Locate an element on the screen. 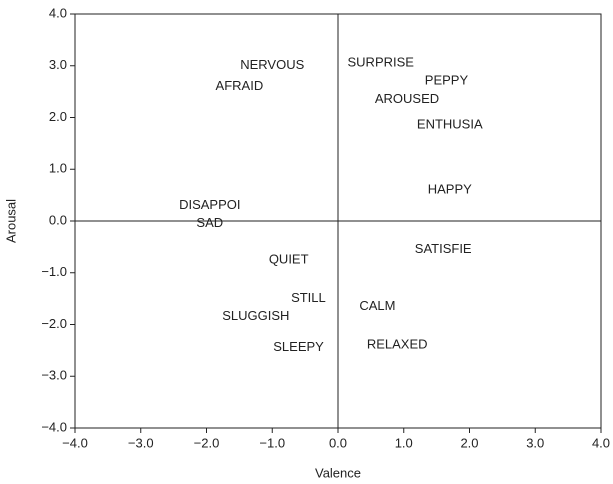  point-label: STILL is located at coordinates (308, 297).